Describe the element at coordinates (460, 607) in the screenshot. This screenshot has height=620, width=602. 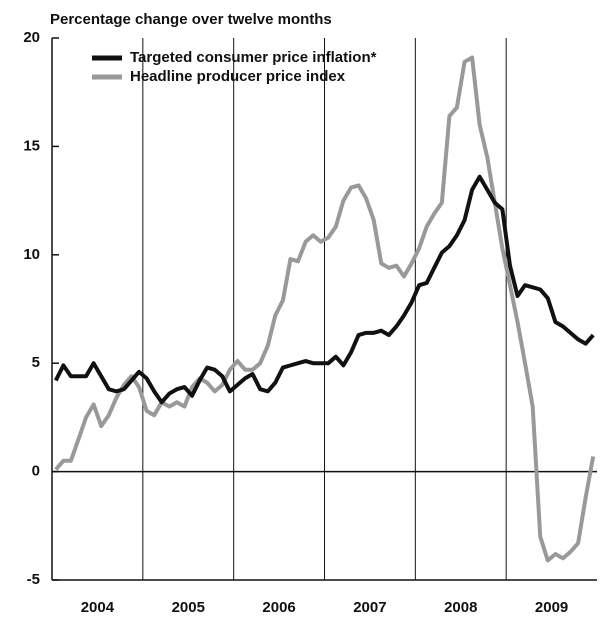
I see `x-tick-label: 2008` at that location.